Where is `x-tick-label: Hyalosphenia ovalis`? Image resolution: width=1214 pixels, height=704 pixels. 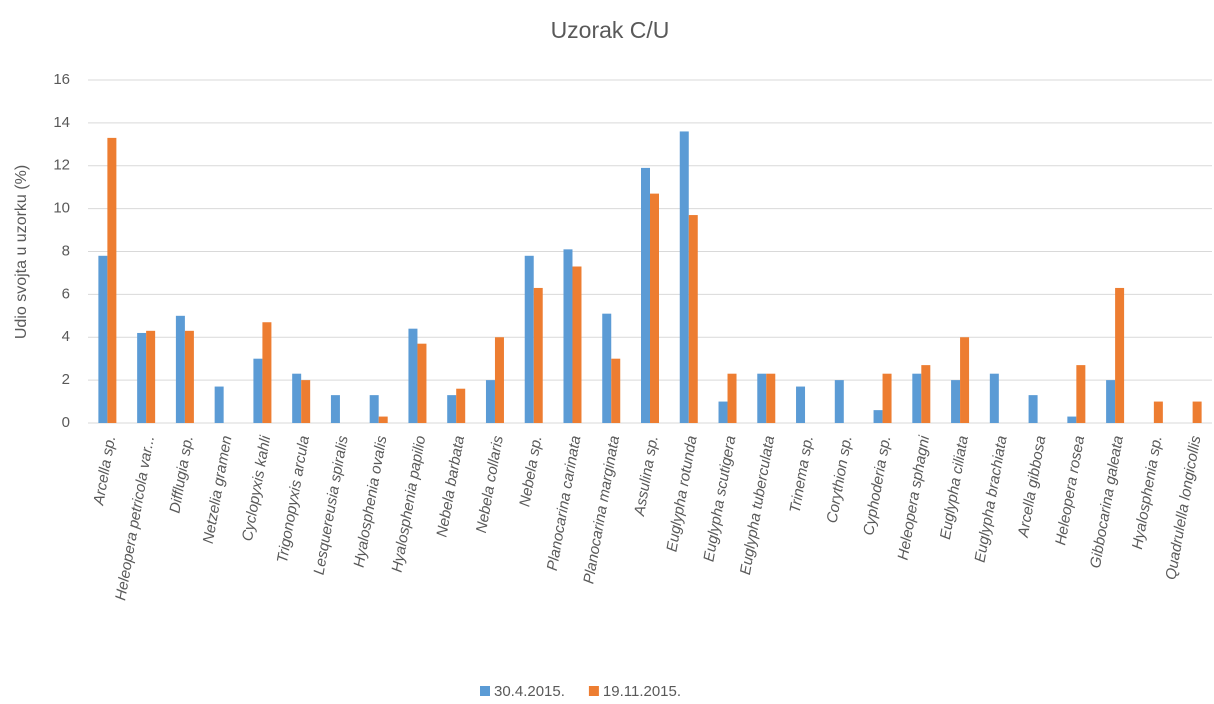
x-tick-label: Hyalosphenia ovalis is located at coordinates (371, 501).